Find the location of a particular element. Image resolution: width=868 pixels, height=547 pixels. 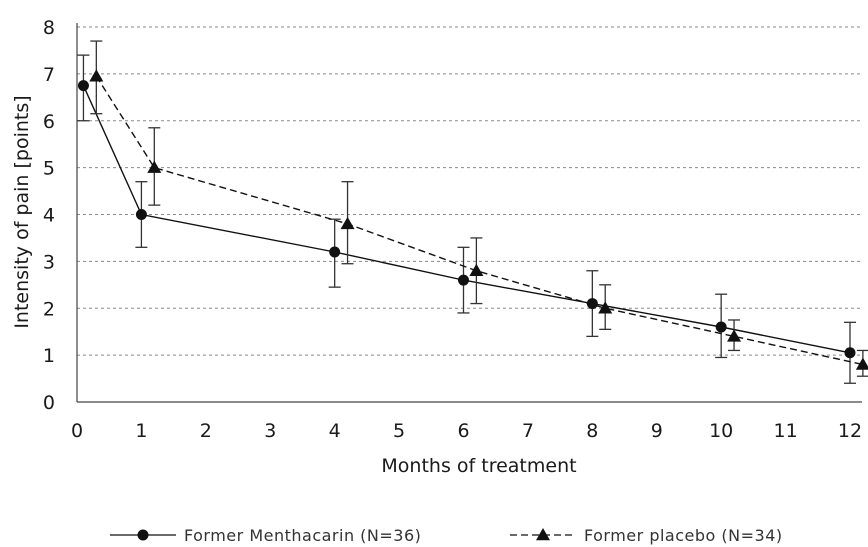

y-tick-label: 5 is located at coordinates (49, 169).